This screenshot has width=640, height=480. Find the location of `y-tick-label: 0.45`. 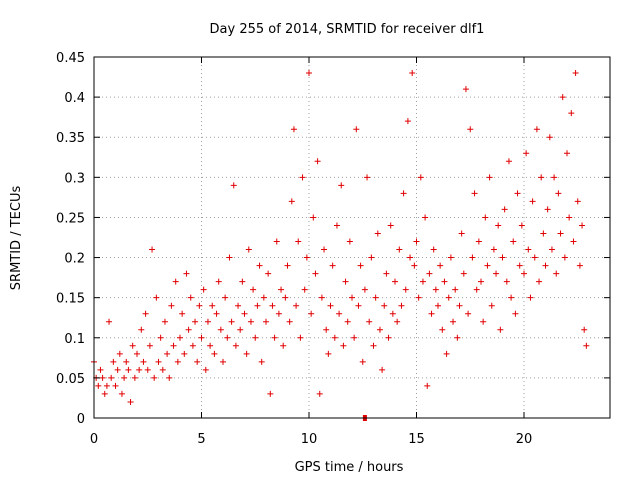

y-tick-label: 0.45 is located at coordinates (70, 58).